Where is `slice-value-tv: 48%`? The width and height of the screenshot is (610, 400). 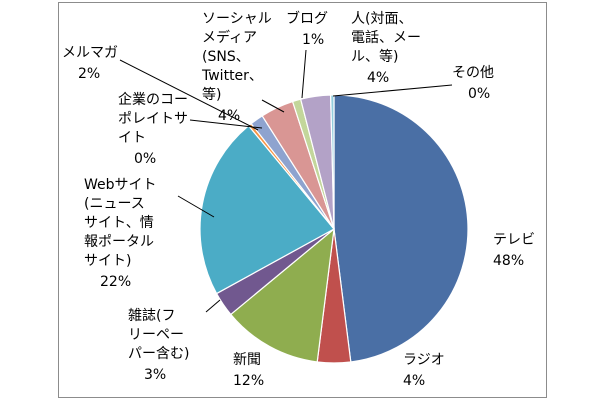
slice-value-tv: 48% is located at coordinates (508, 261).